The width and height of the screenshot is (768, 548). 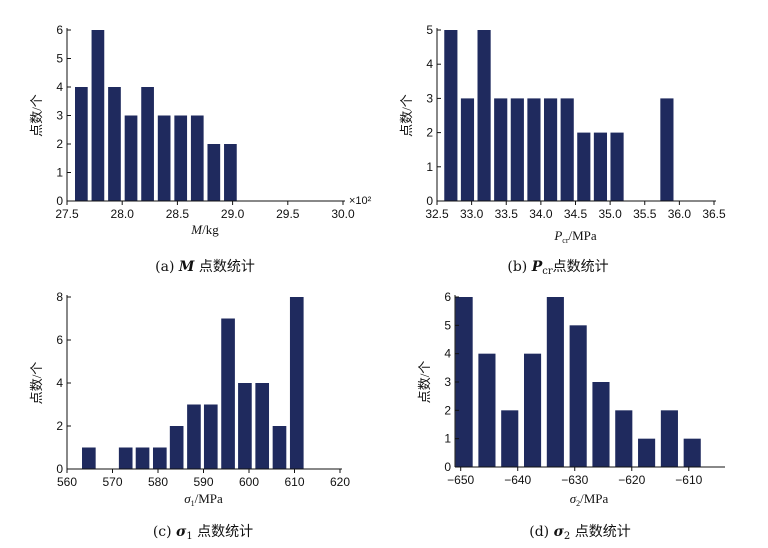 I want to click on x-tick-label: 600, so click(x=249, y=482).